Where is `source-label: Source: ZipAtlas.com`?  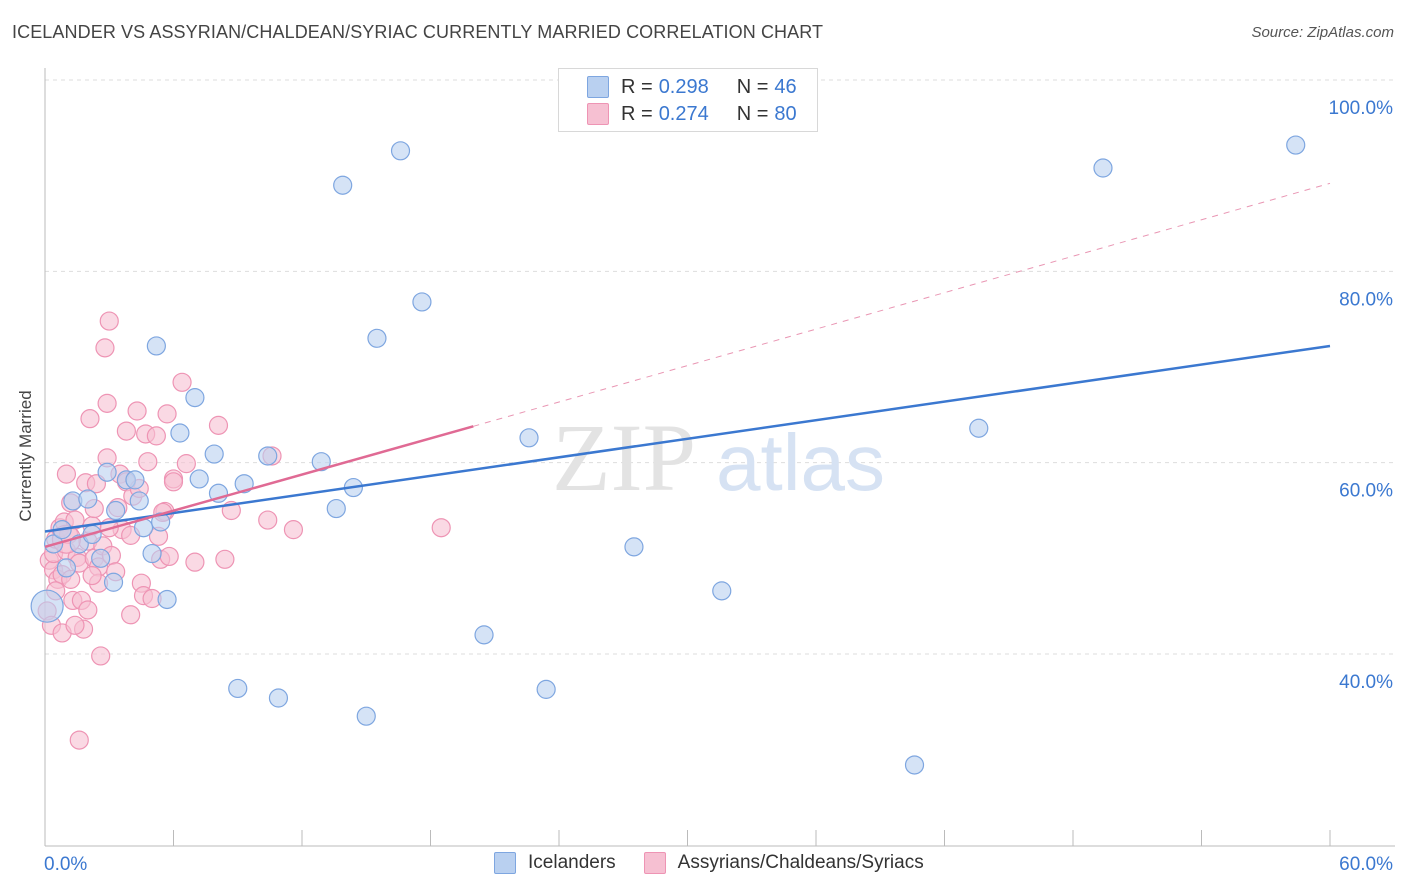
source-label: Source: ZipAtlas.com is located at coordinates (1322, 32).